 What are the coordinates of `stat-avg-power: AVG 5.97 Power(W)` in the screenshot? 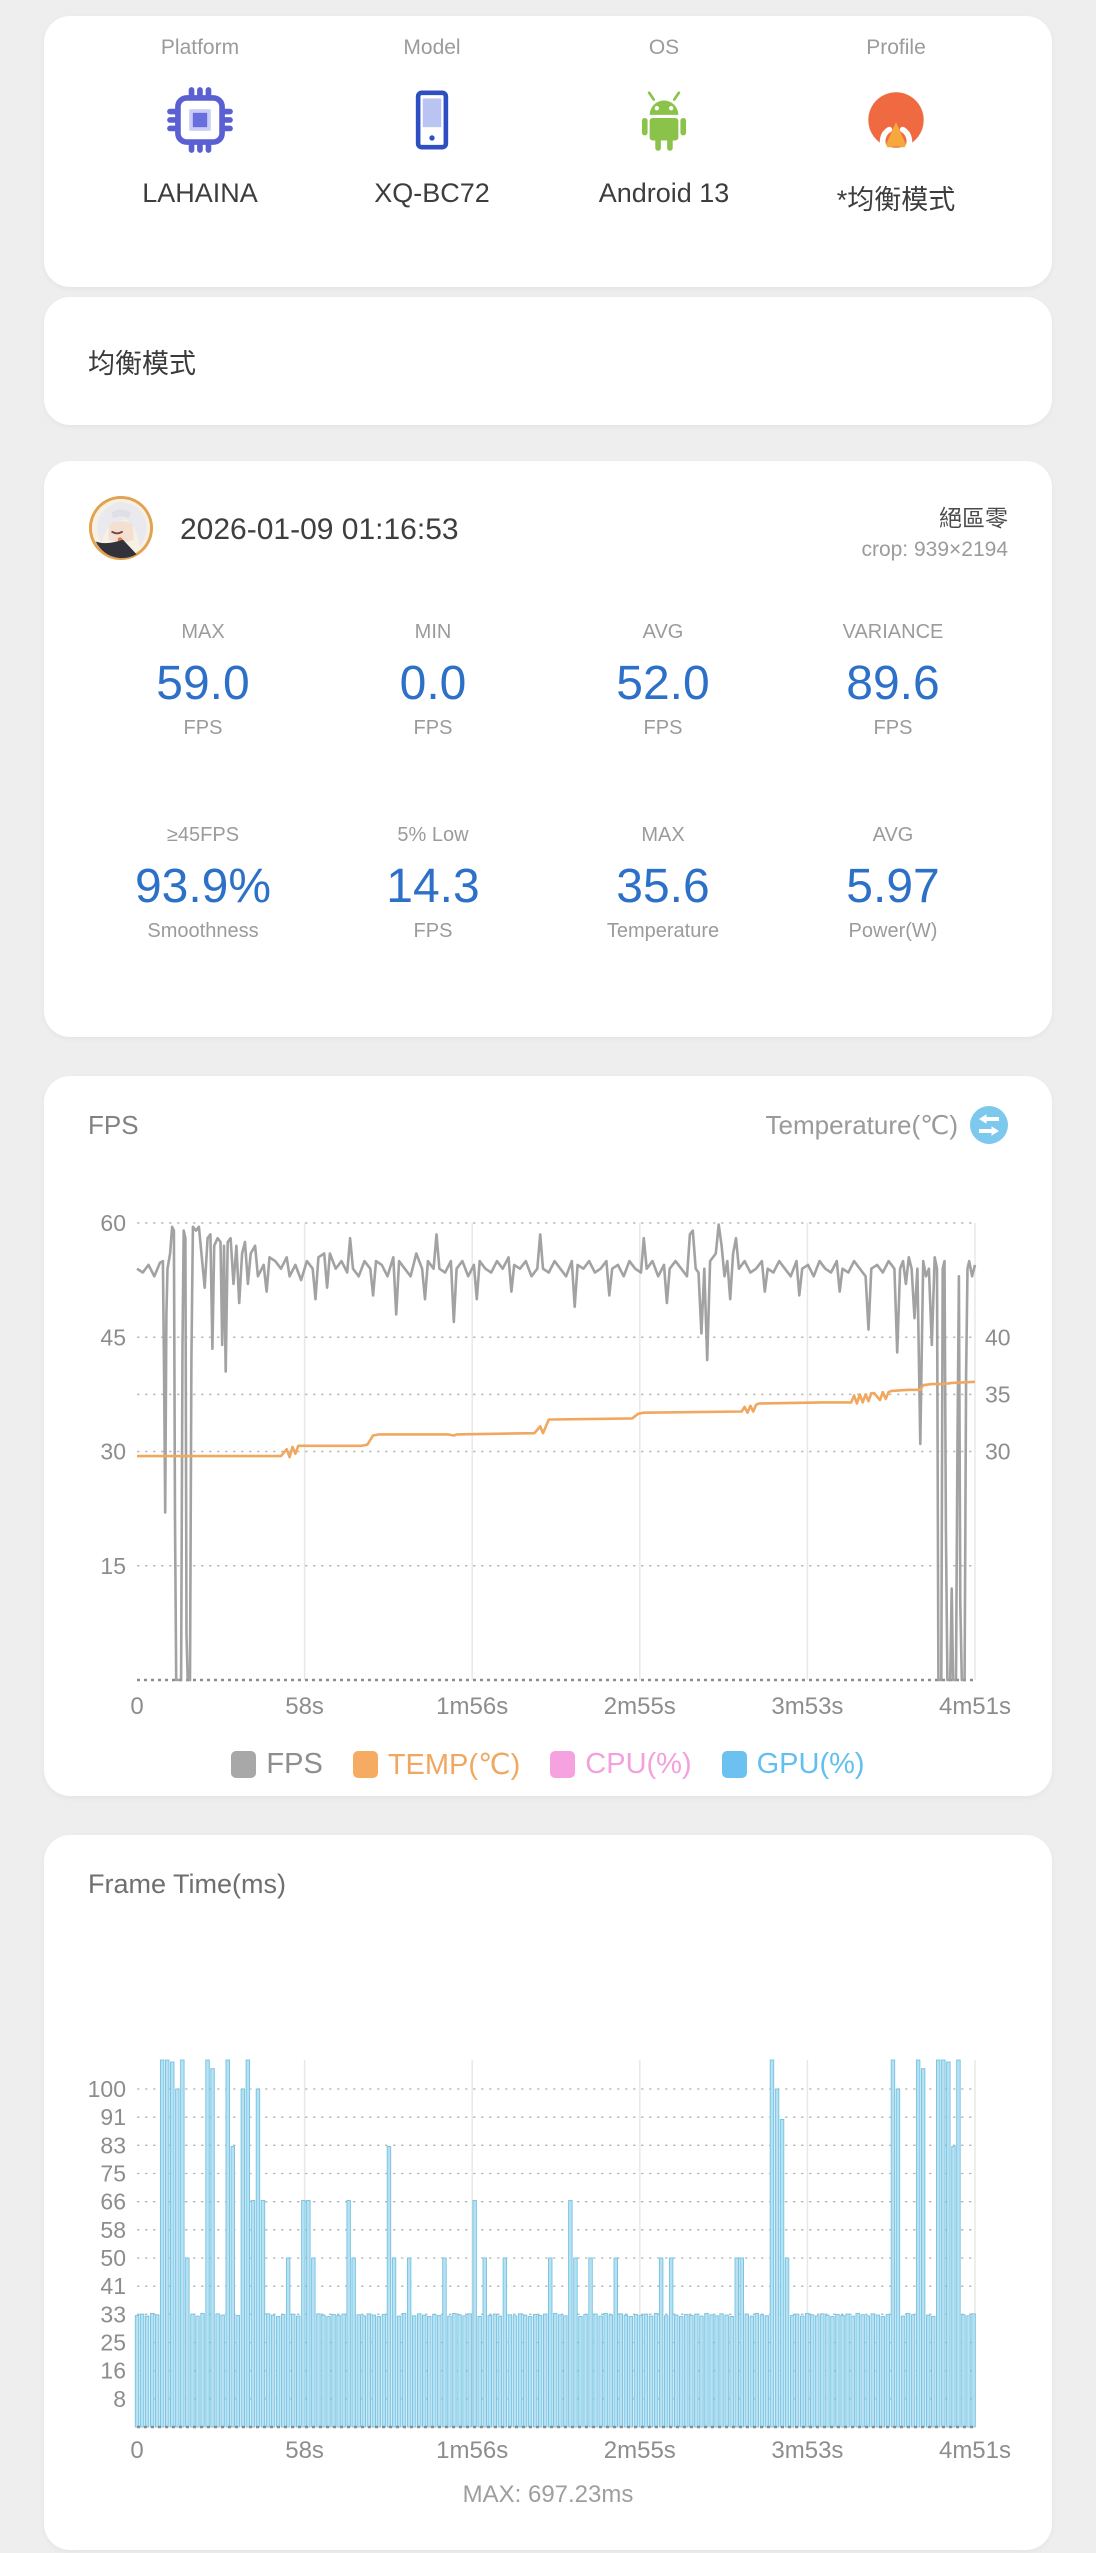 It's located at (893, 883).